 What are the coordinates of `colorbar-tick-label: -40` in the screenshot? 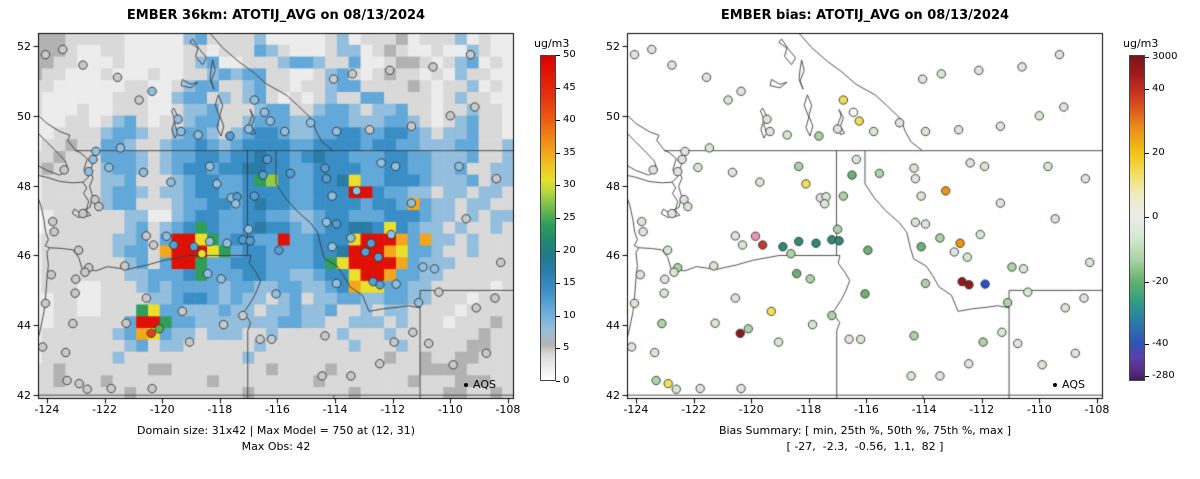 It's located at (1160, 343).